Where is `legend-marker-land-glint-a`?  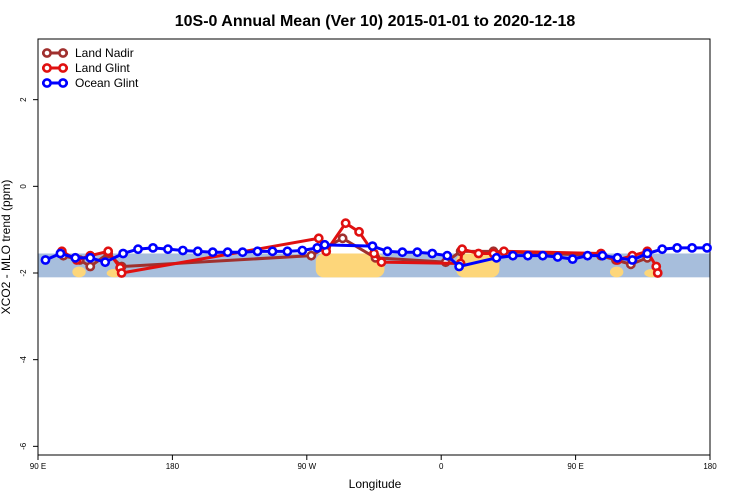
legend-marker-land-glint-a is located at coordinates (47, 68).